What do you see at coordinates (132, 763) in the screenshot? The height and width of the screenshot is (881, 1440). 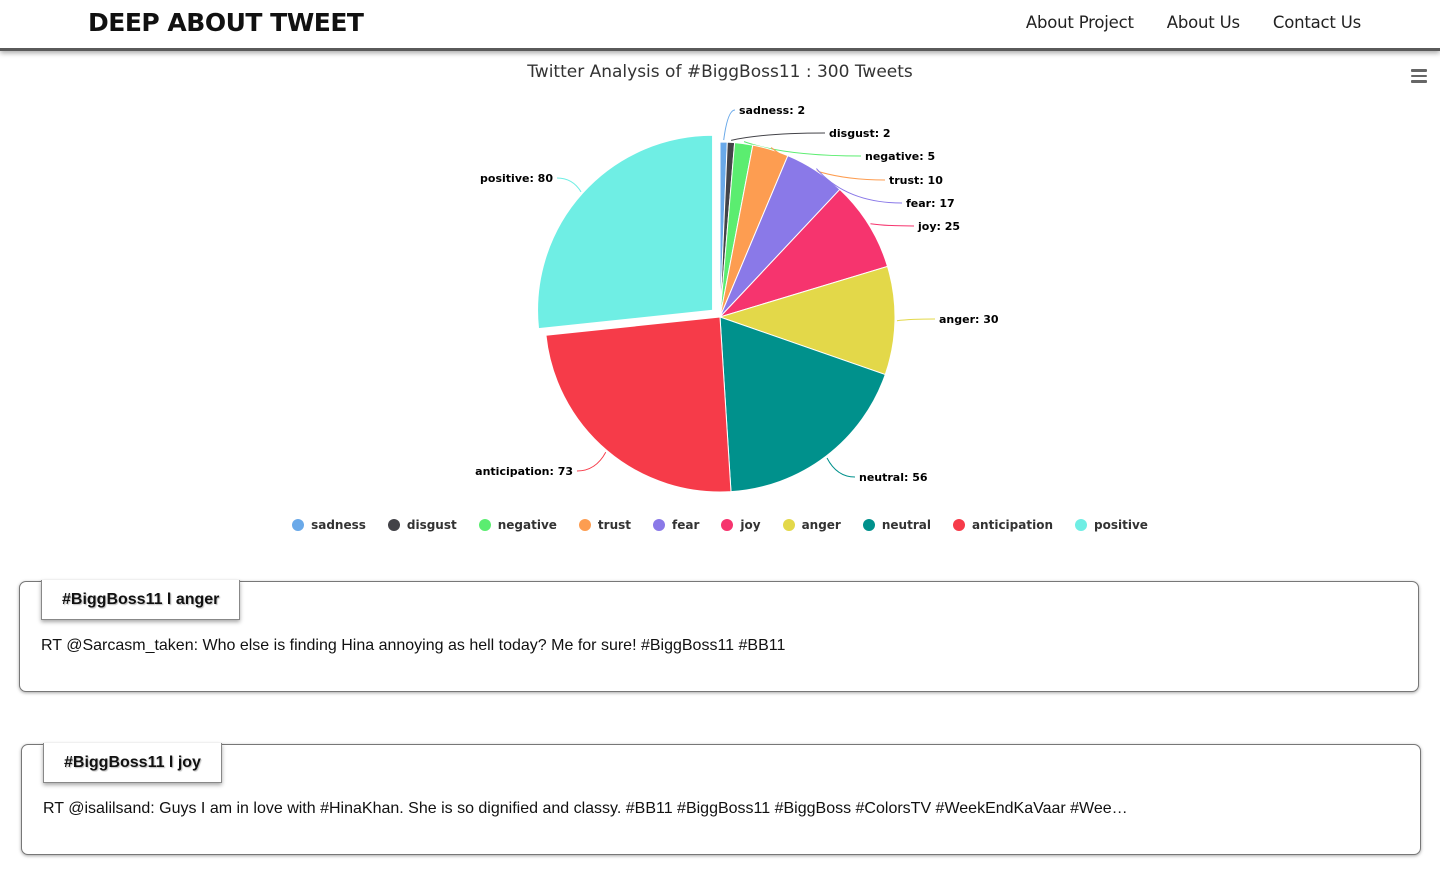 I see `tweet-emotion-tag: #BiggBoss11 l joy` at bounding box center [132, 763].